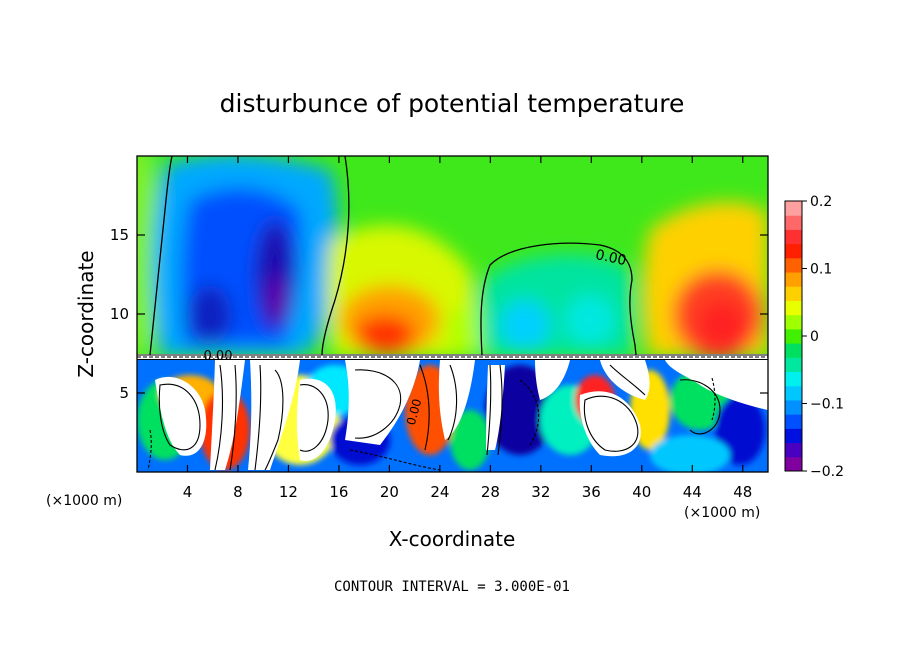 This screenshot has height=654, width=904. I want to click on warm-core-right-inner, so click(722, 325).